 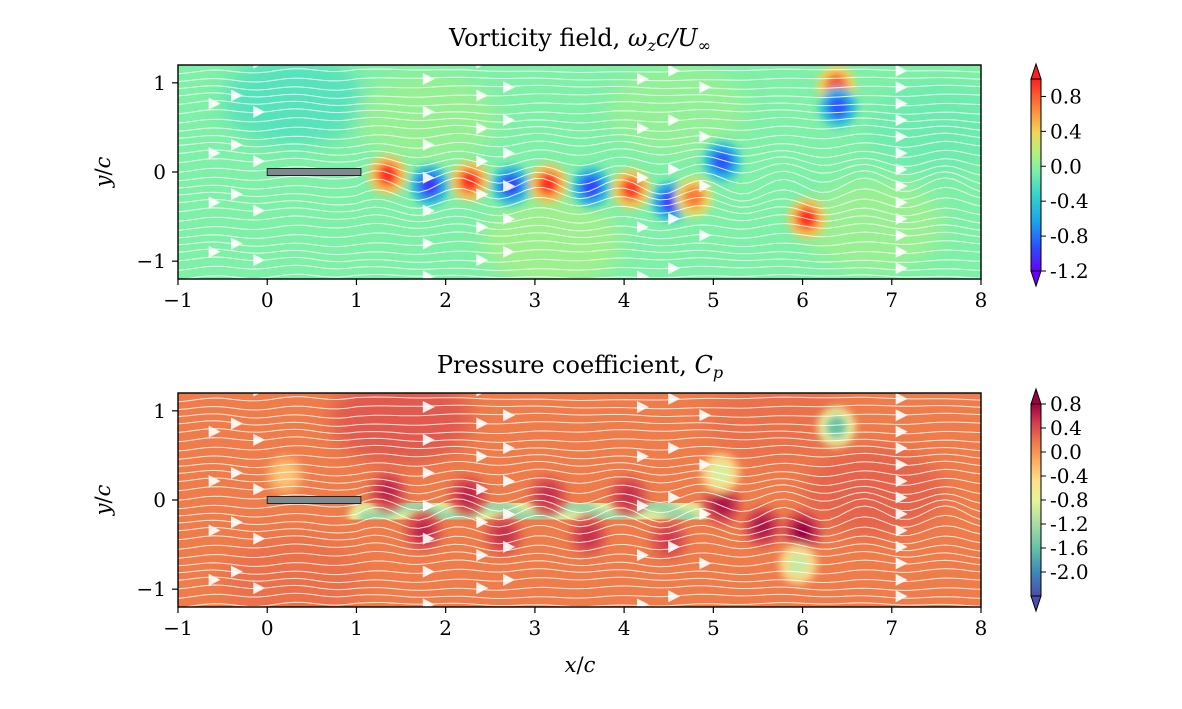 I want to click on vorticity-colorbar: 0.8 0.4 0.0 -0.4 -0.8 -1.2, so click(x=1059, y=175).